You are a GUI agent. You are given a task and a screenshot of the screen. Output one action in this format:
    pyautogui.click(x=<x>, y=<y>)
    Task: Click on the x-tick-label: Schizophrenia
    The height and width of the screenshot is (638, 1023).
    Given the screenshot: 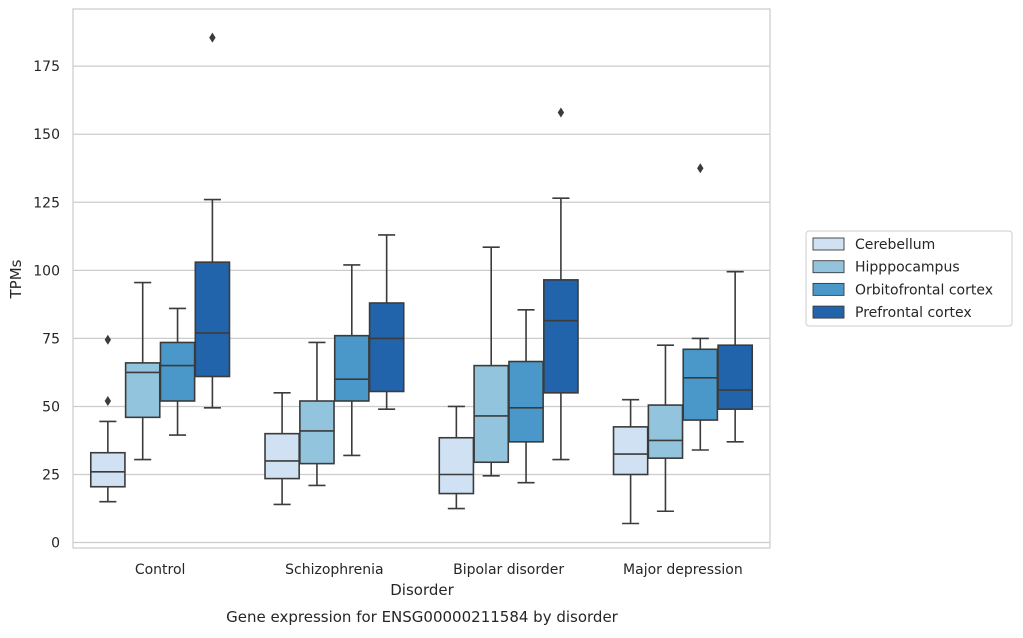 What is the action you would take?
    pyautogui.click(x=334, y=570)
    